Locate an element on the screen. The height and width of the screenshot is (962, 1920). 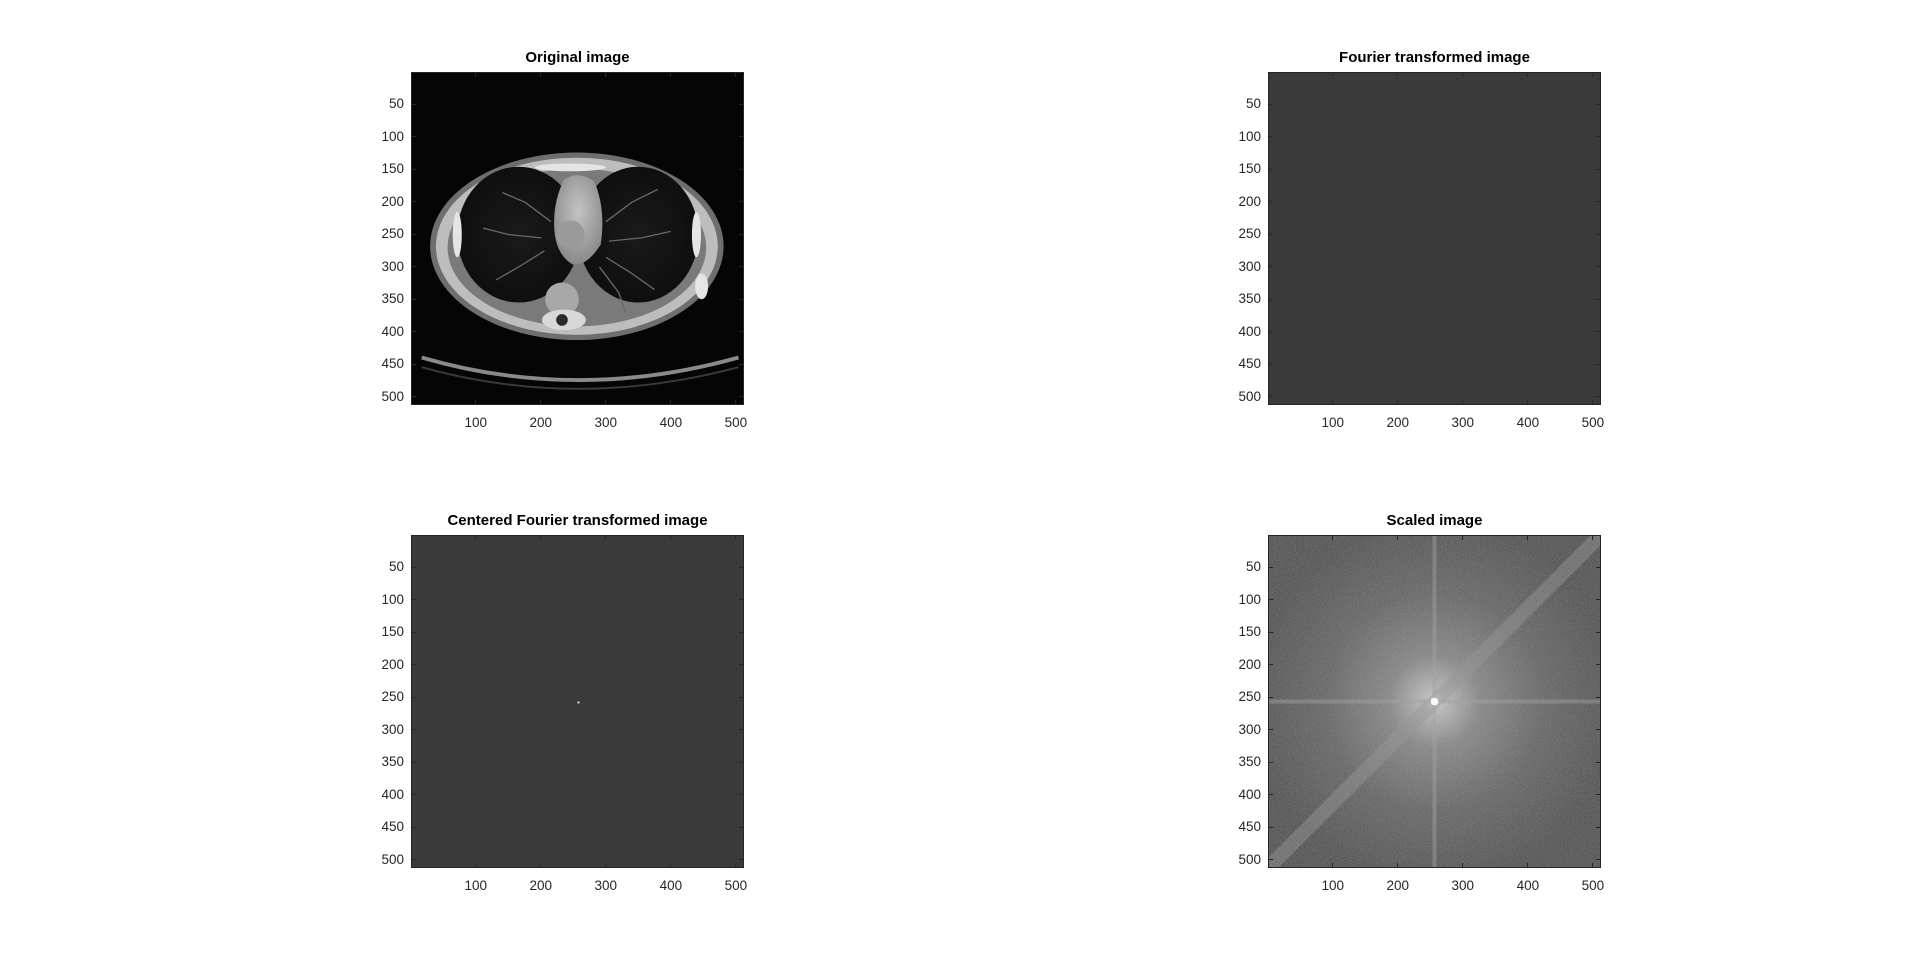
subplot-title: Fourier transformed image is located at coordinates (1434, 57).